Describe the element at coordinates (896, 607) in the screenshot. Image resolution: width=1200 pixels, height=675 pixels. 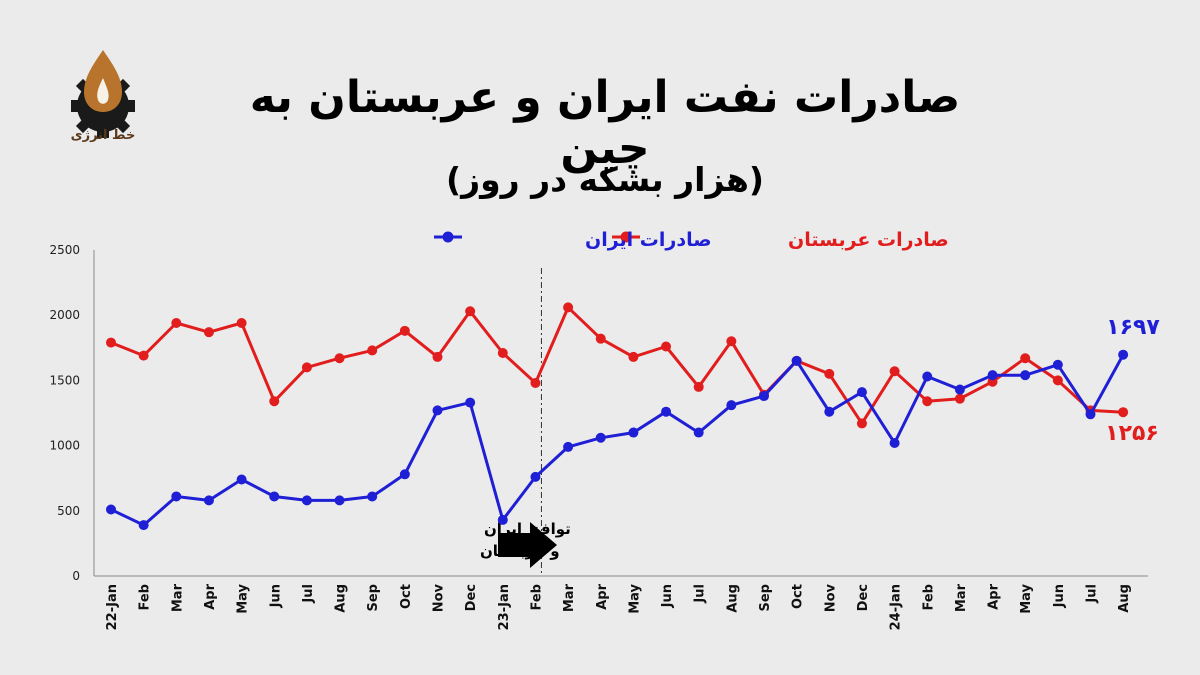
I see `x-tick-label: 24-Jan` at that location.